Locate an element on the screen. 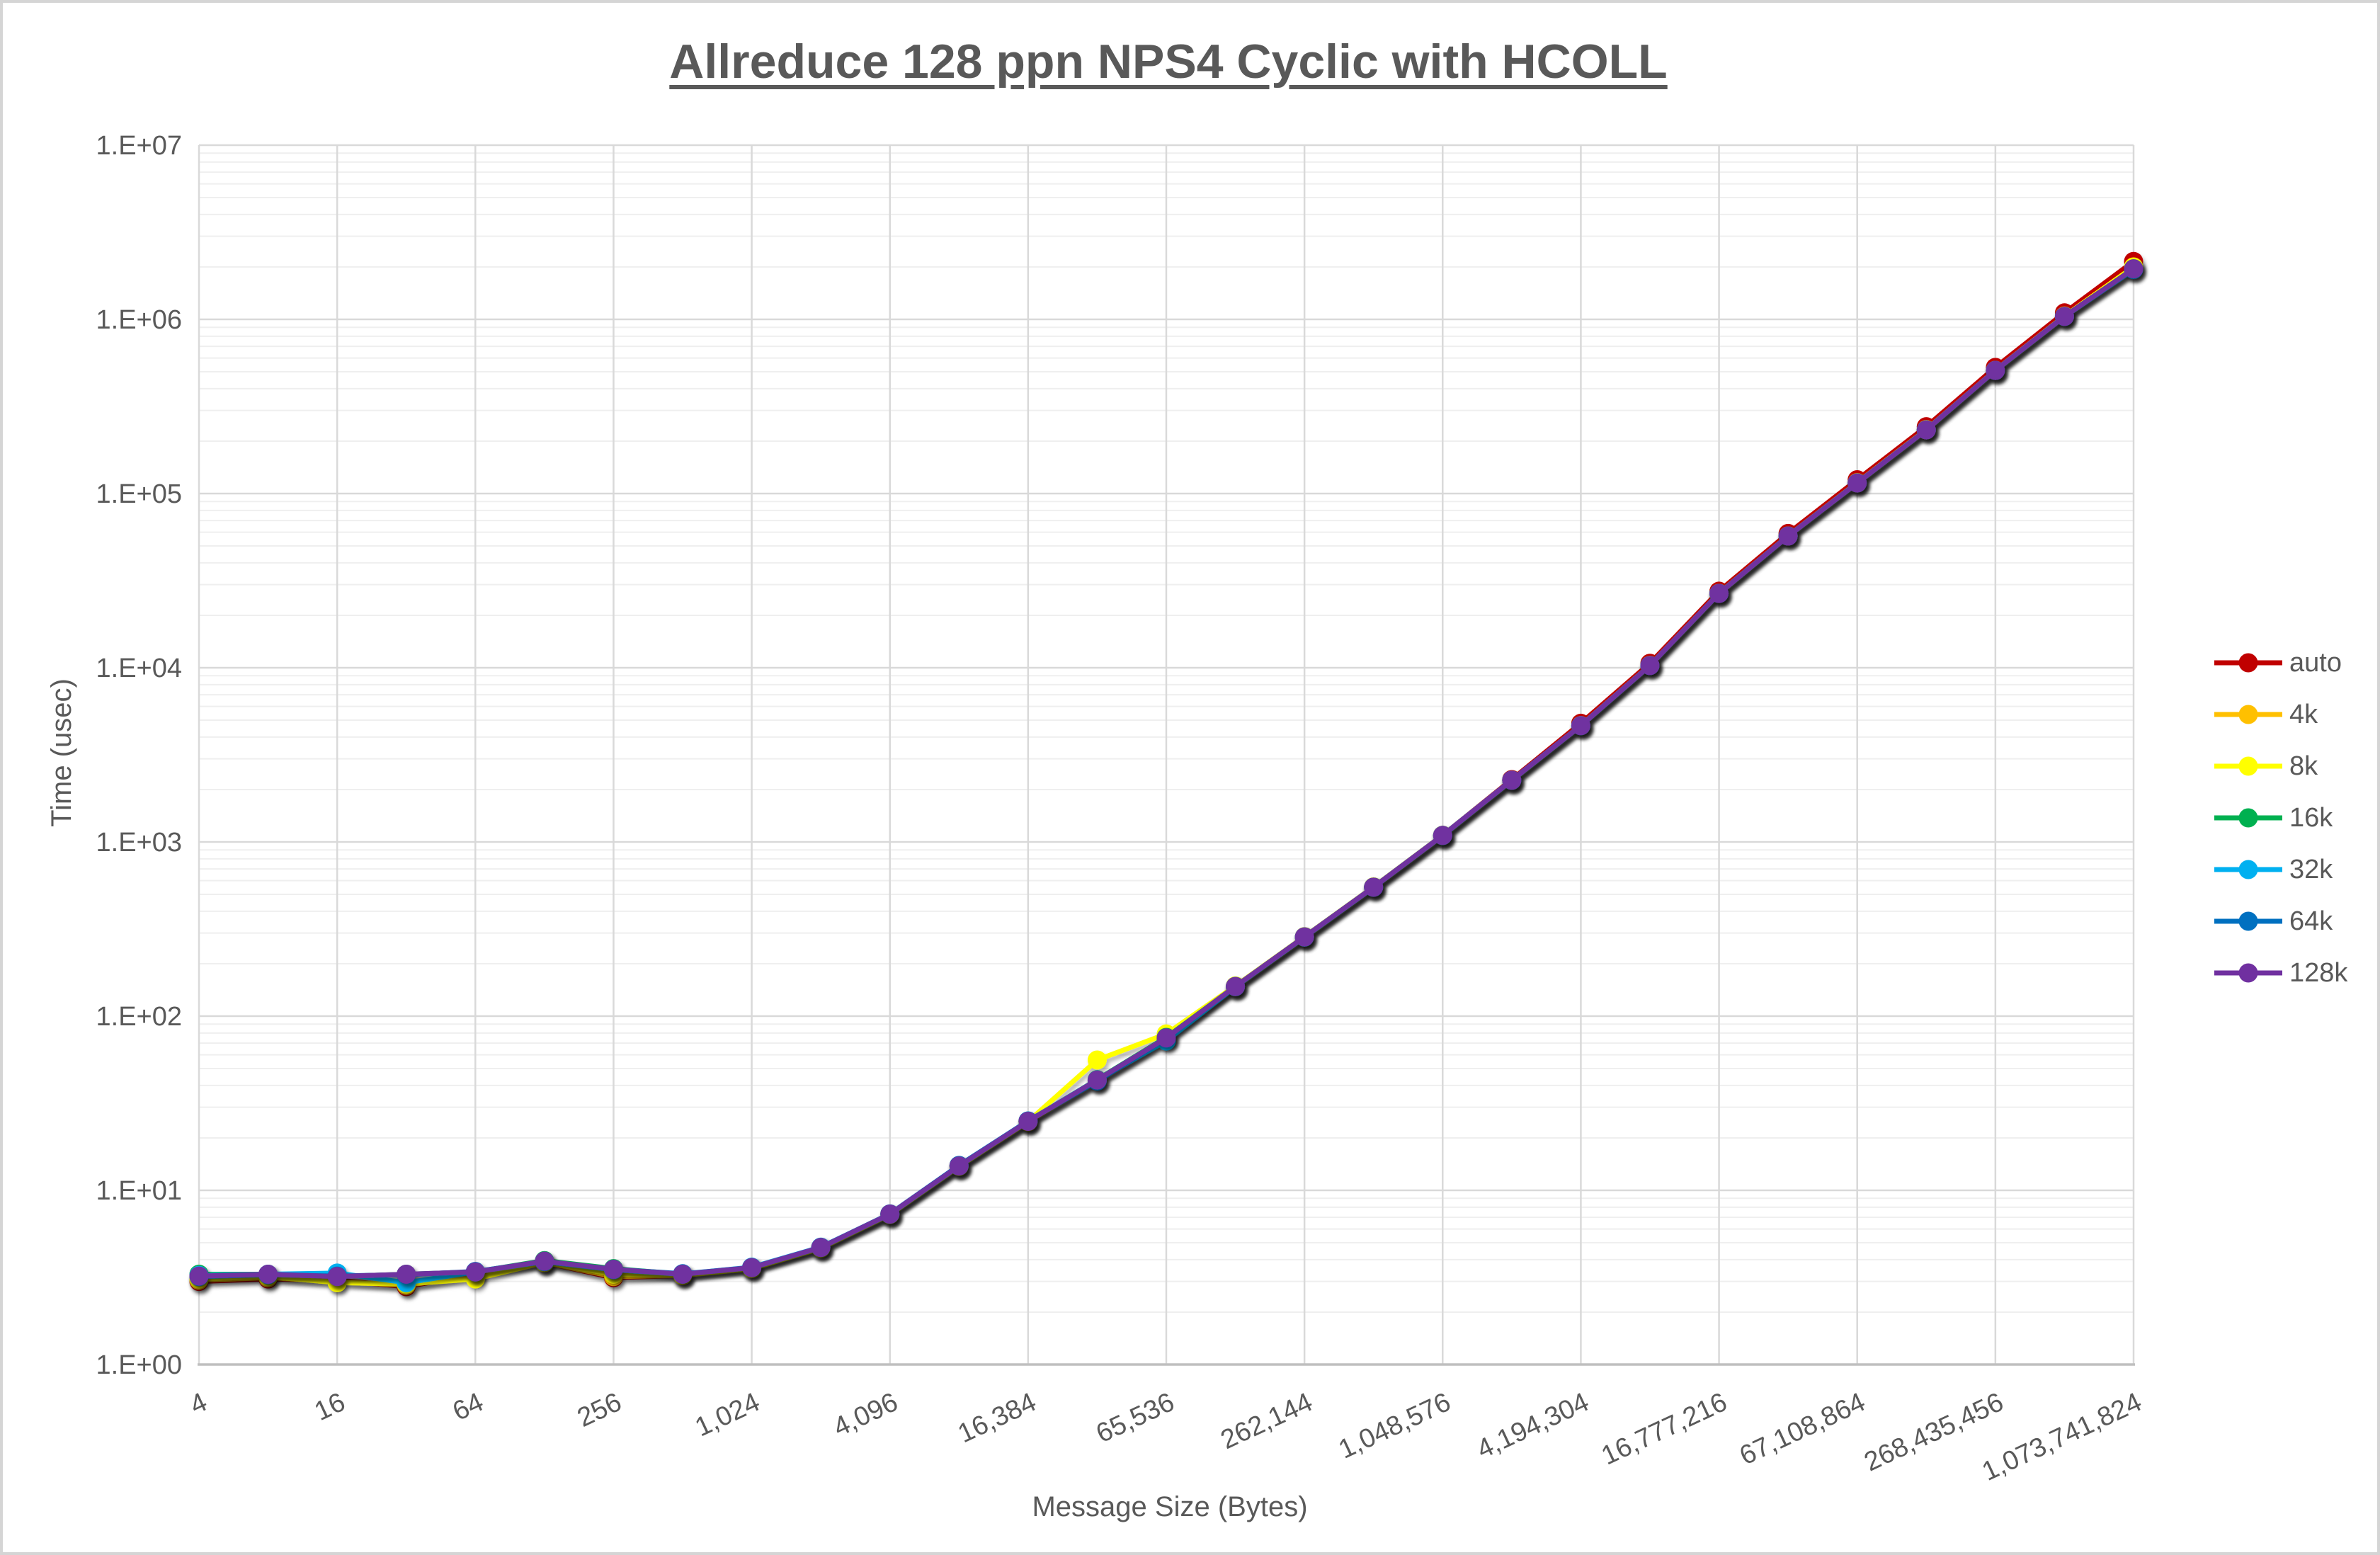 This screenshot has height=1555, width=2380. x-tick-label: 65,536 is located at coordinates (1135, 1418).